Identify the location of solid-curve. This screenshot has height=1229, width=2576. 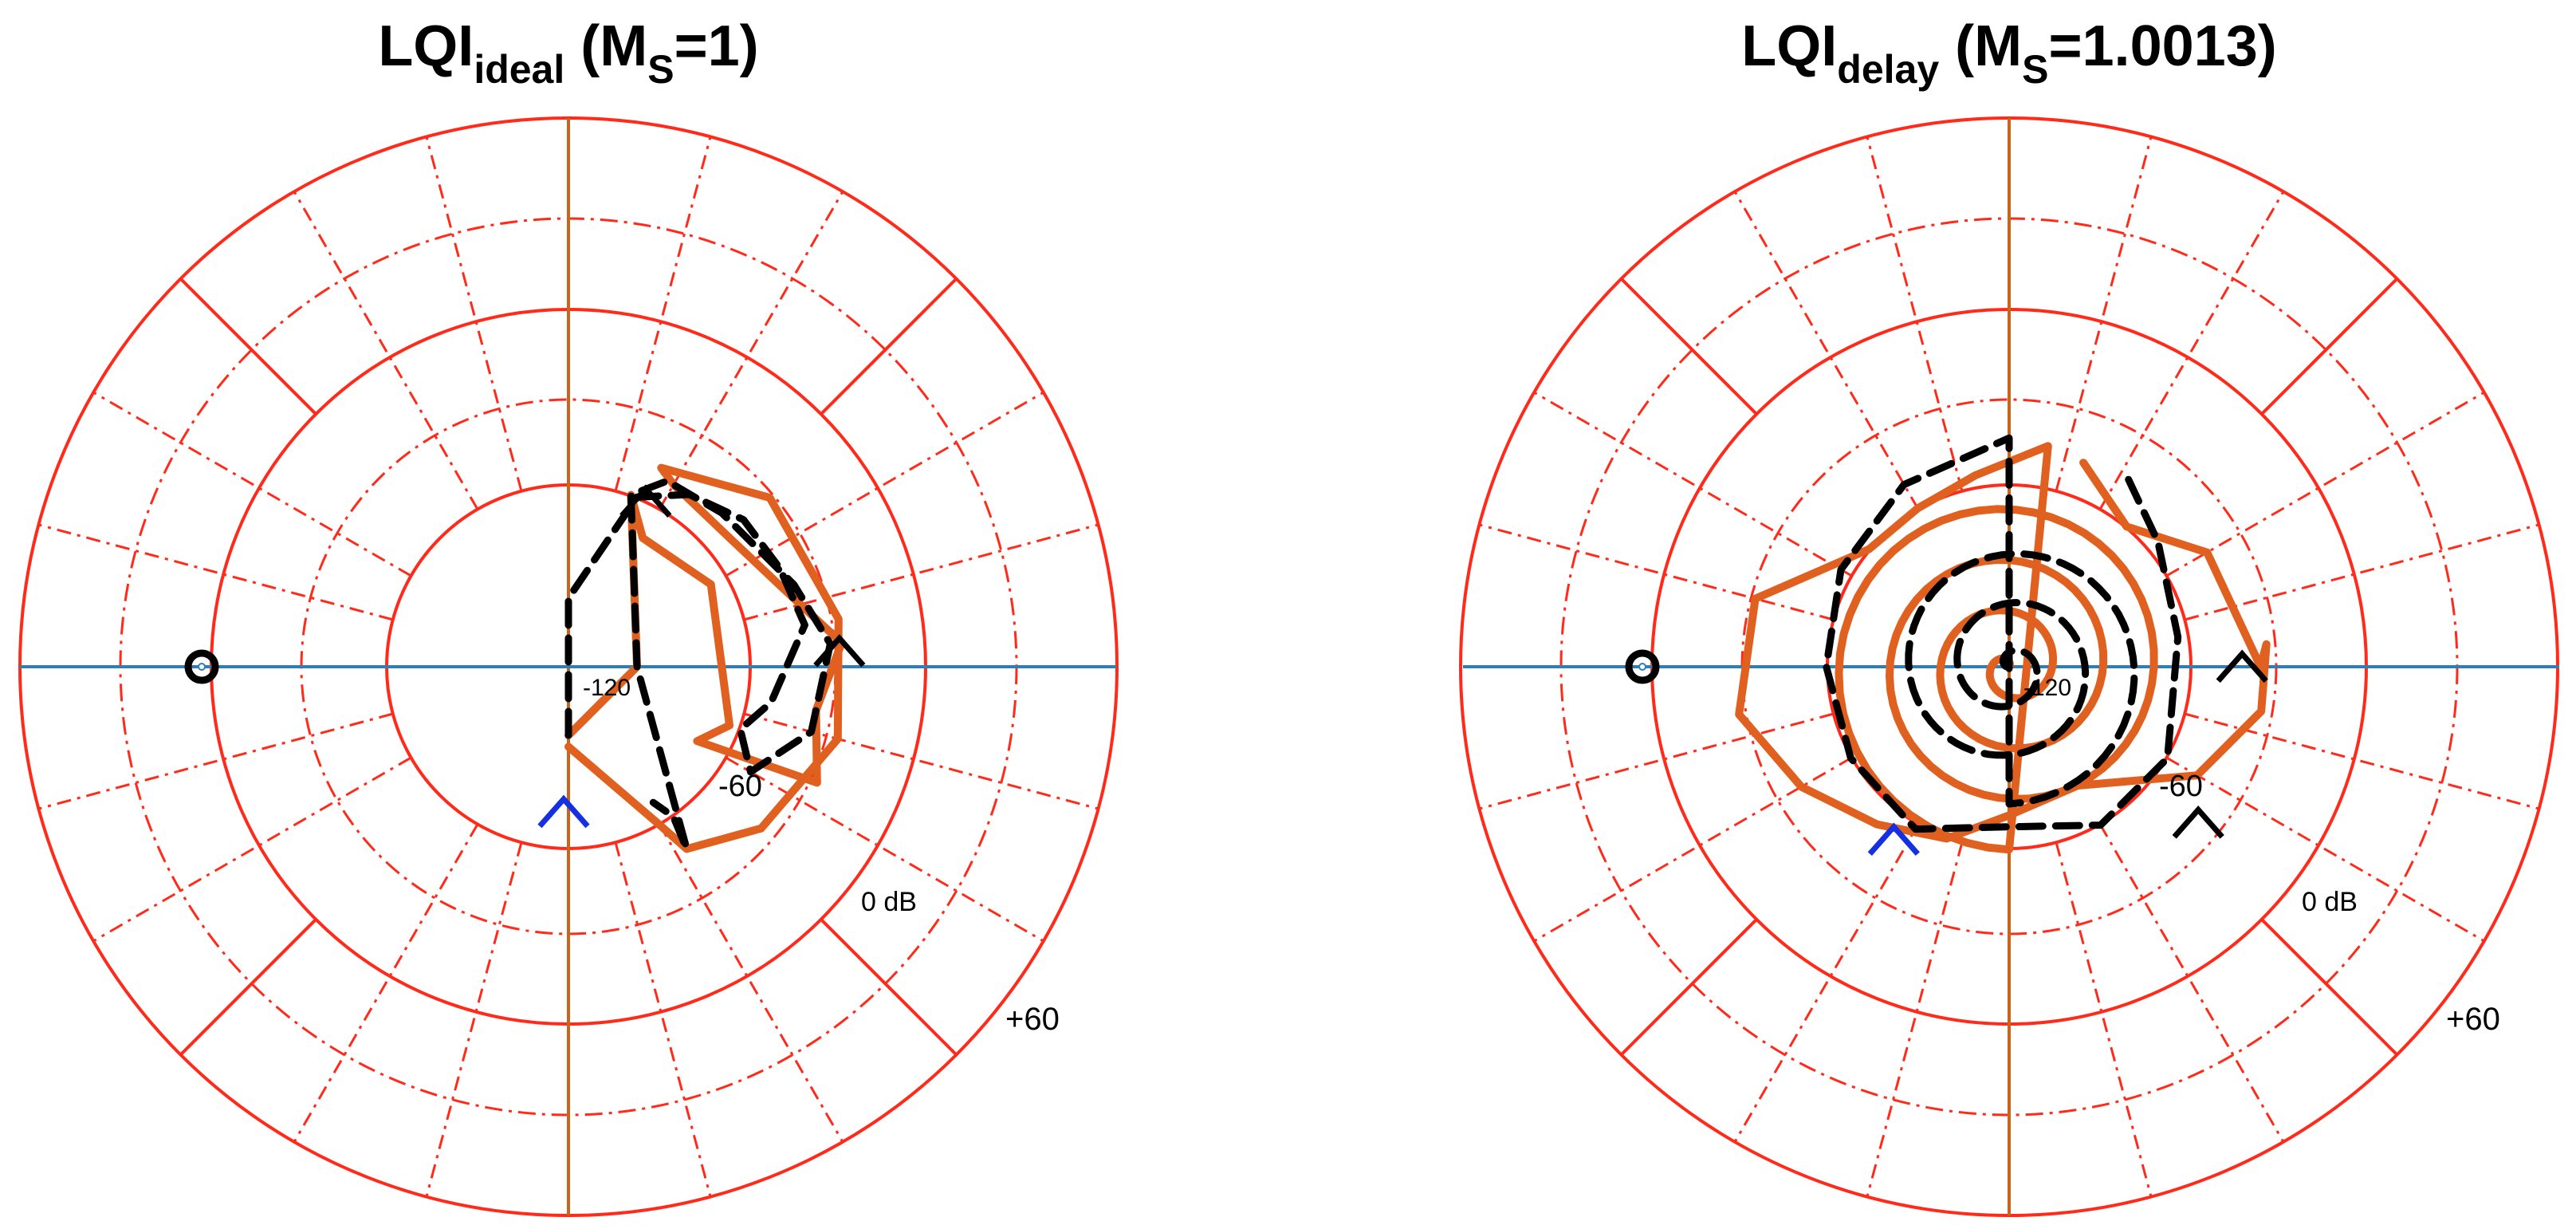
(705, 658).